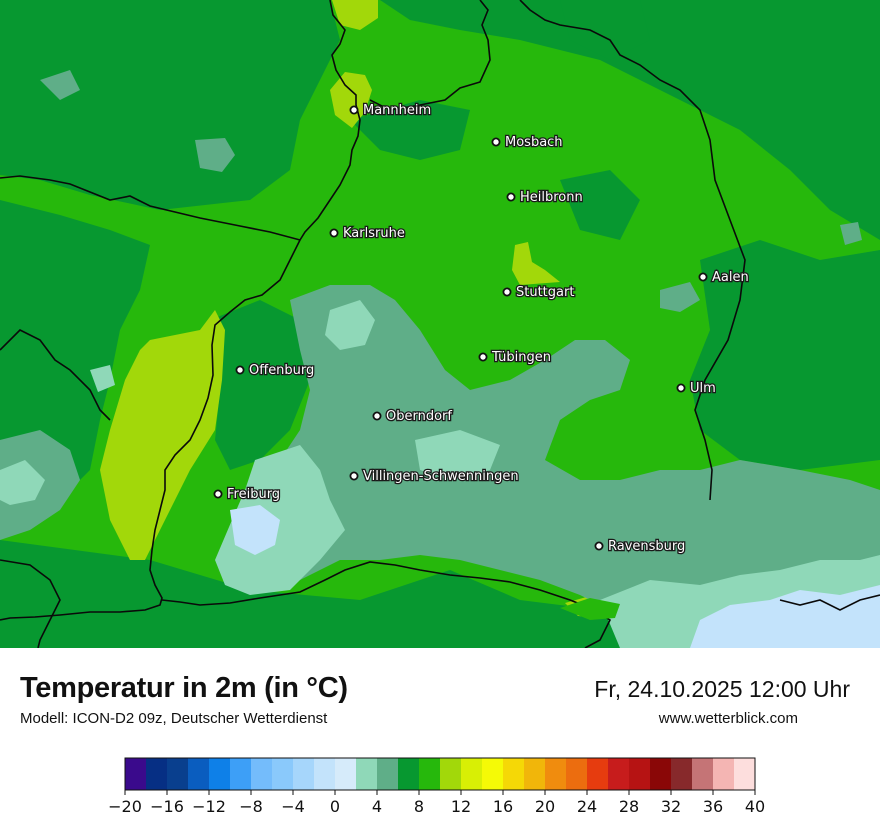 This screenshot has height=830, width=880. What do you see at coordinates (590, 609) in the screenshot?
I see `lake-area` at bounding box center [590, 609].